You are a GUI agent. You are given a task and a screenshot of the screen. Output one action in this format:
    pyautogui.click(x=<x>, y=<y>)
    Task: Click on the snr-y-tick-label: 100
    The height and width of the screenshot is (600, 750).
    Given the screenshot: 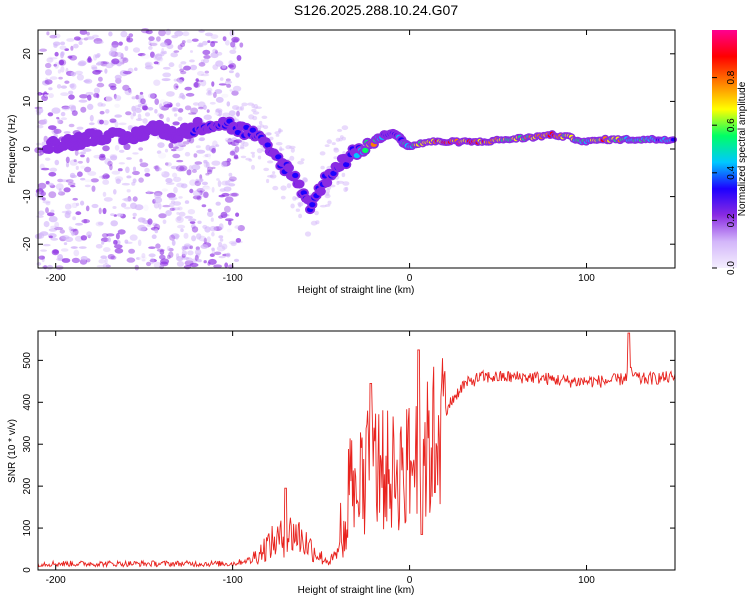 What is the action you would take?
    pyautogui.click(x=27, y=527)
    